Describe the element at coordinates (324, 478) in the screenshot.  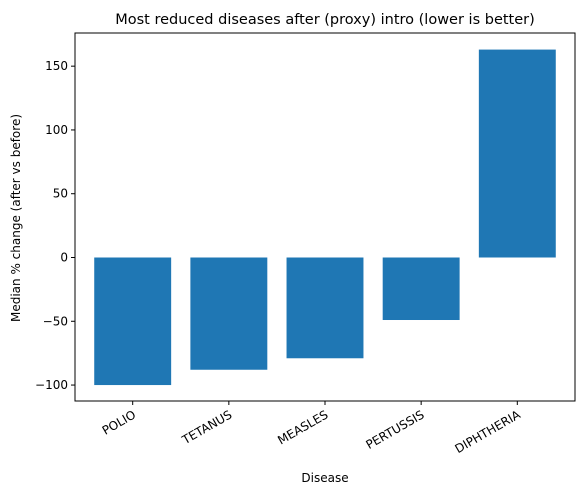
I see `x-axis-label: Disease` at that location.